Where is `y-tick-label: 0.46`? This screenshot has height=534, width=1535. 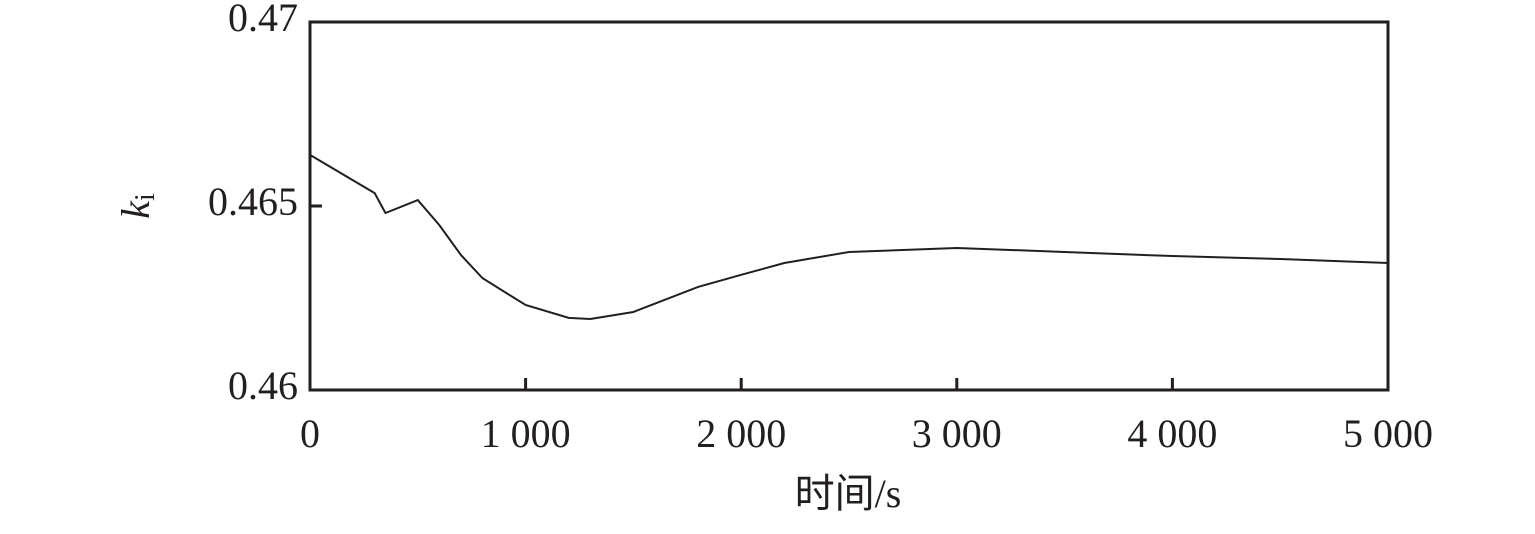 y-tick-label: 0.46 is located at coordinates (263, 385).